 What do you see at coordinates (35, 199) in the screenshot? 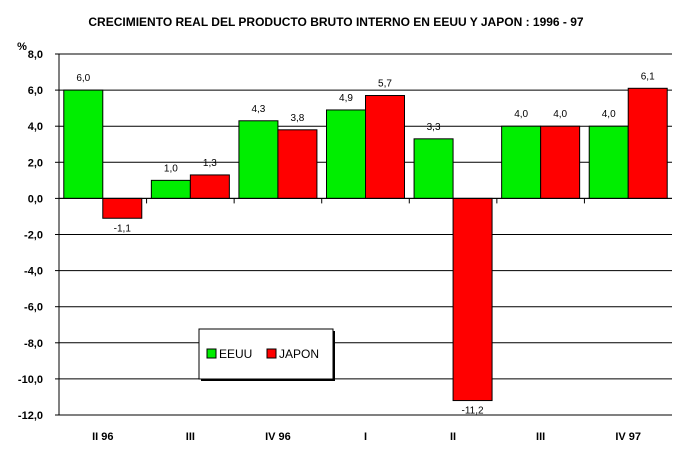
I see `y-tick-label: 0,0` at bounding box center [35, 199].